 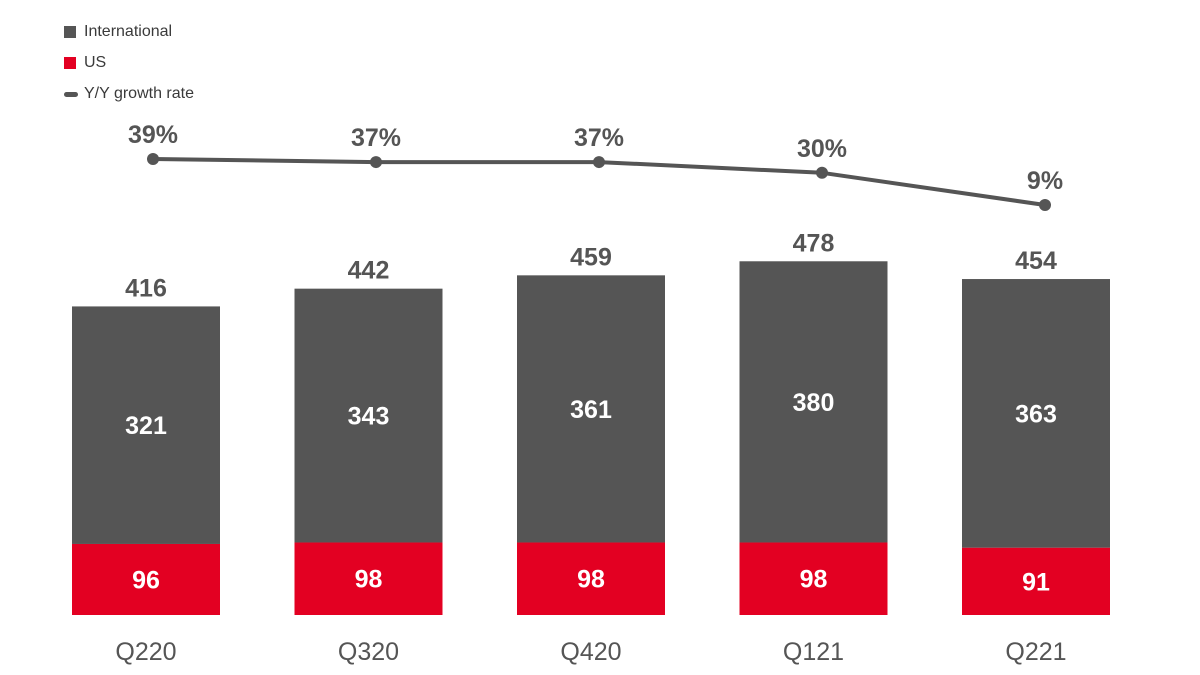 What do you see at coordinates (822, 172) in the screenshot?
I see `growth-point-Q121` at bounding box center [822, 172].